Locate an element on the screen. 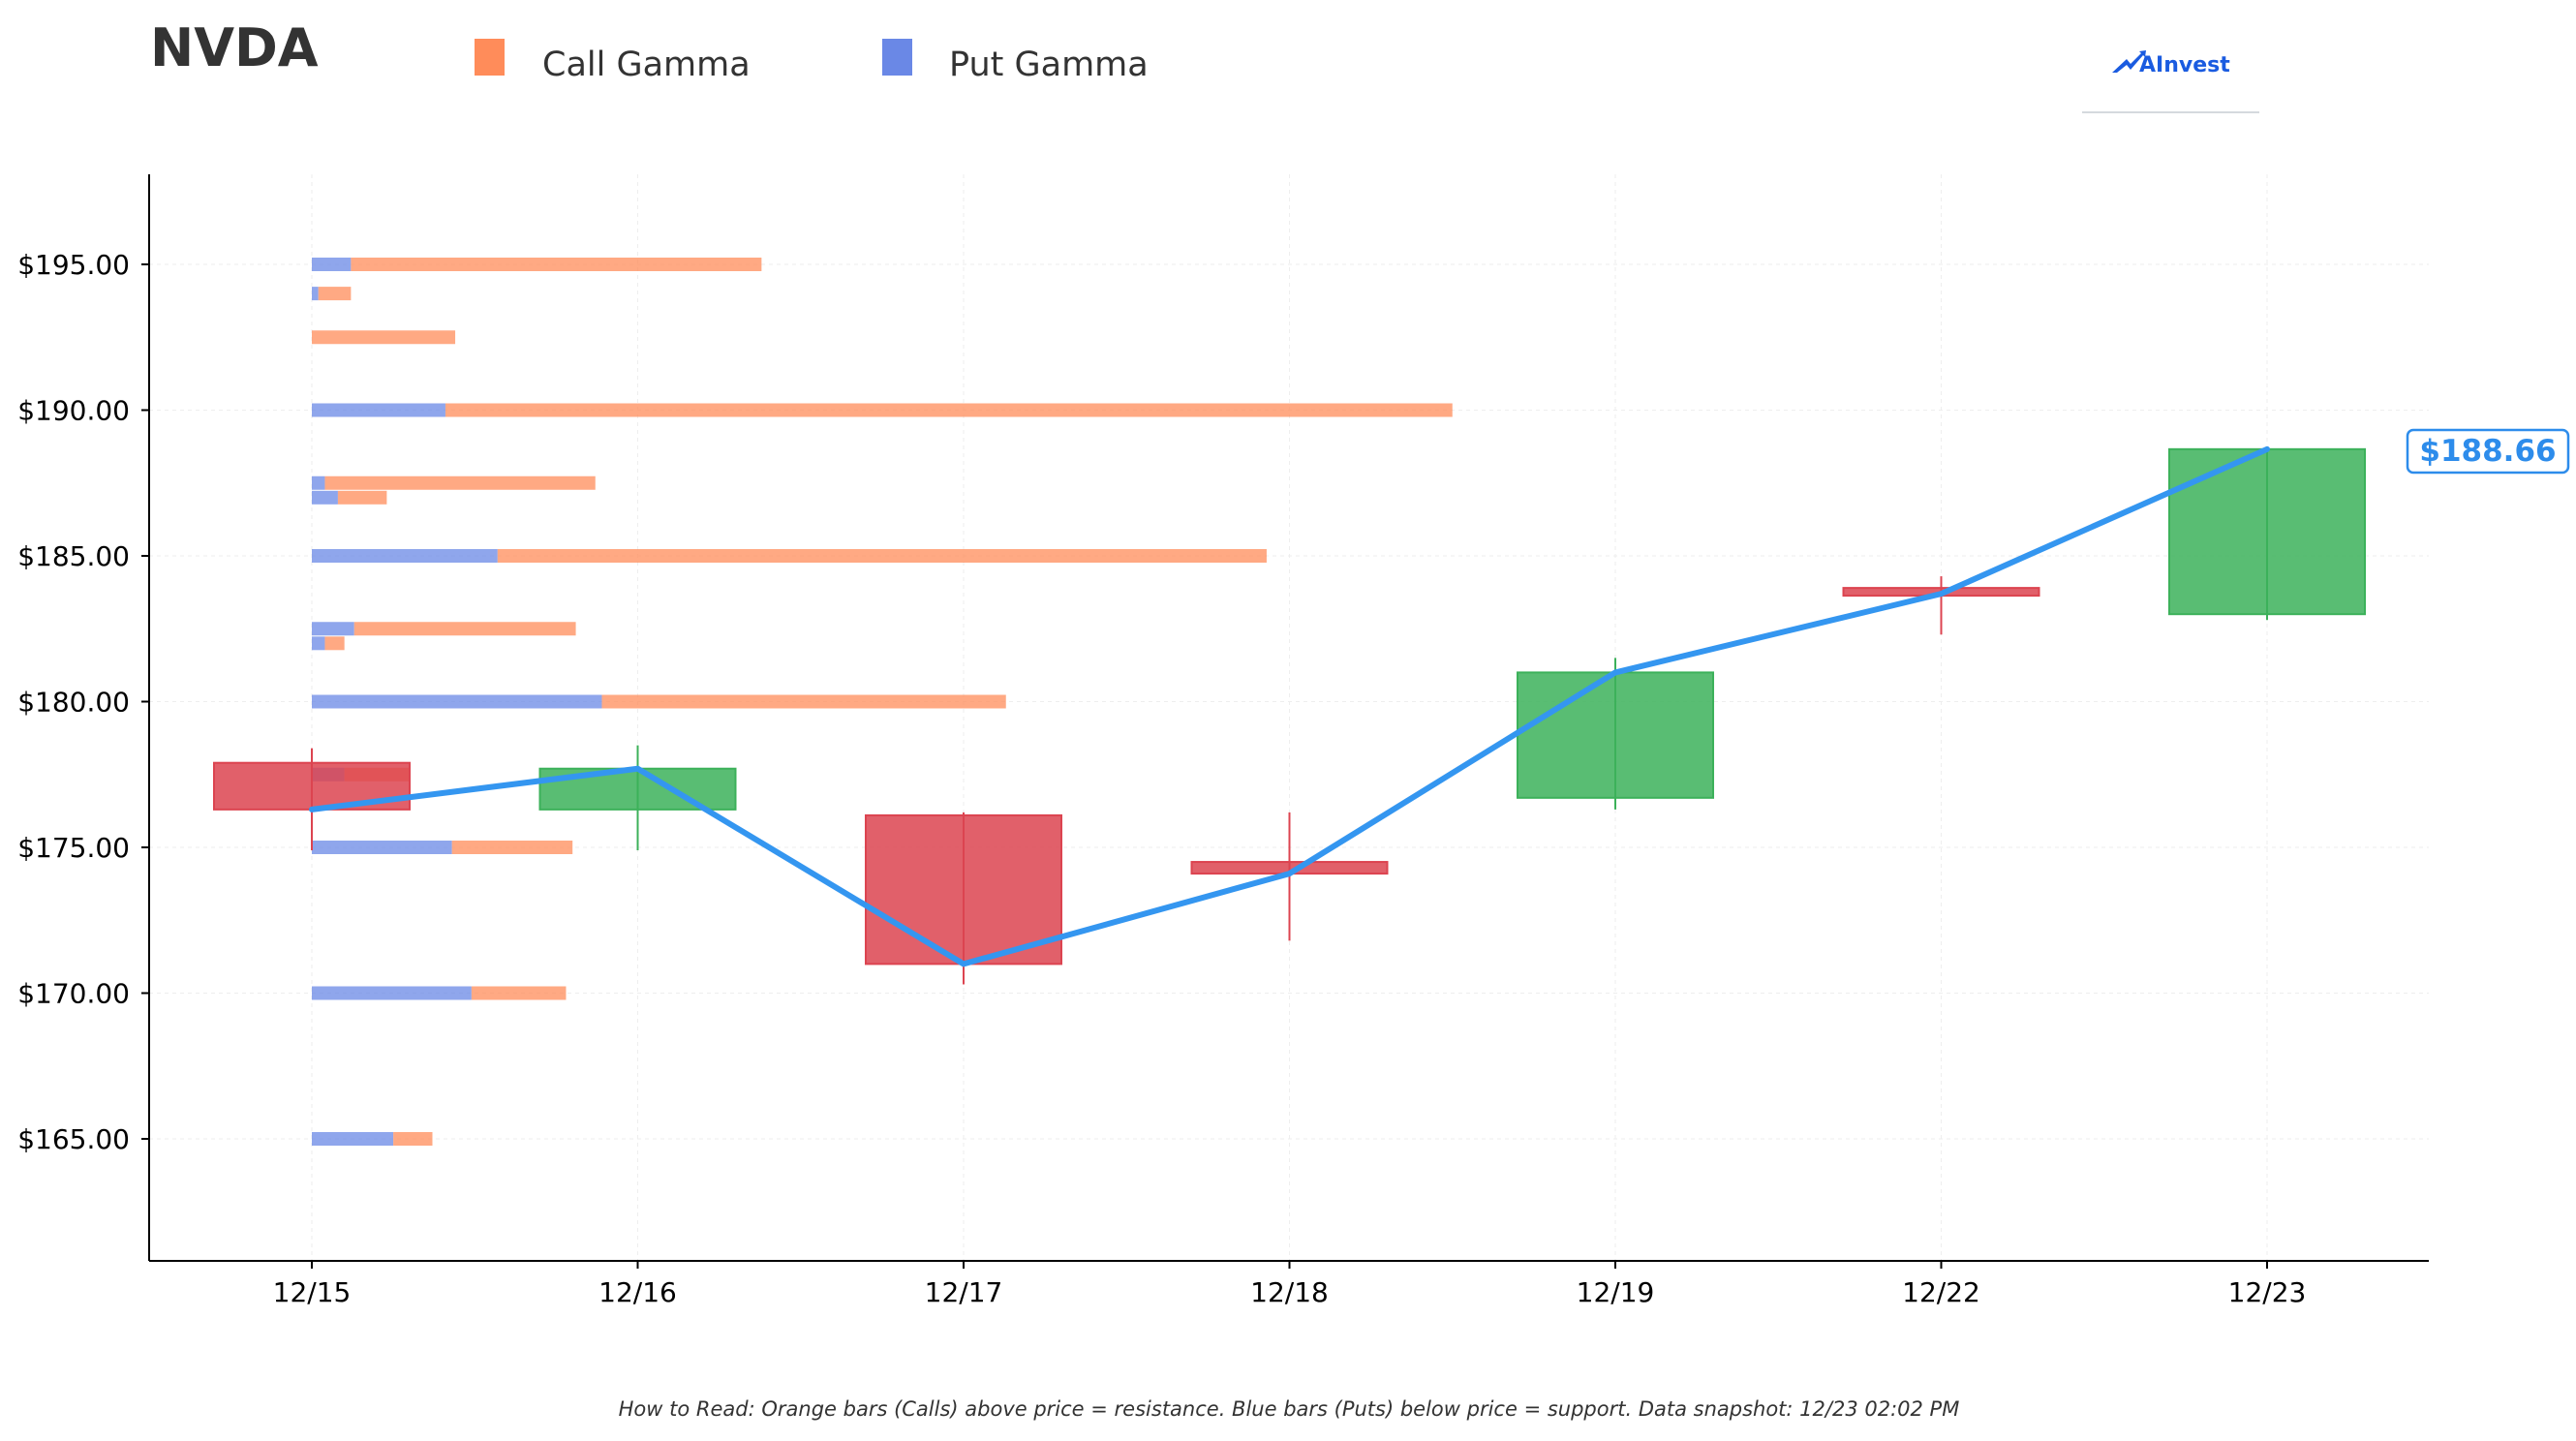 This screenshot has height=1441, width=2576. legend-call-label: Call Gamma is located at coordinates (646, 65).